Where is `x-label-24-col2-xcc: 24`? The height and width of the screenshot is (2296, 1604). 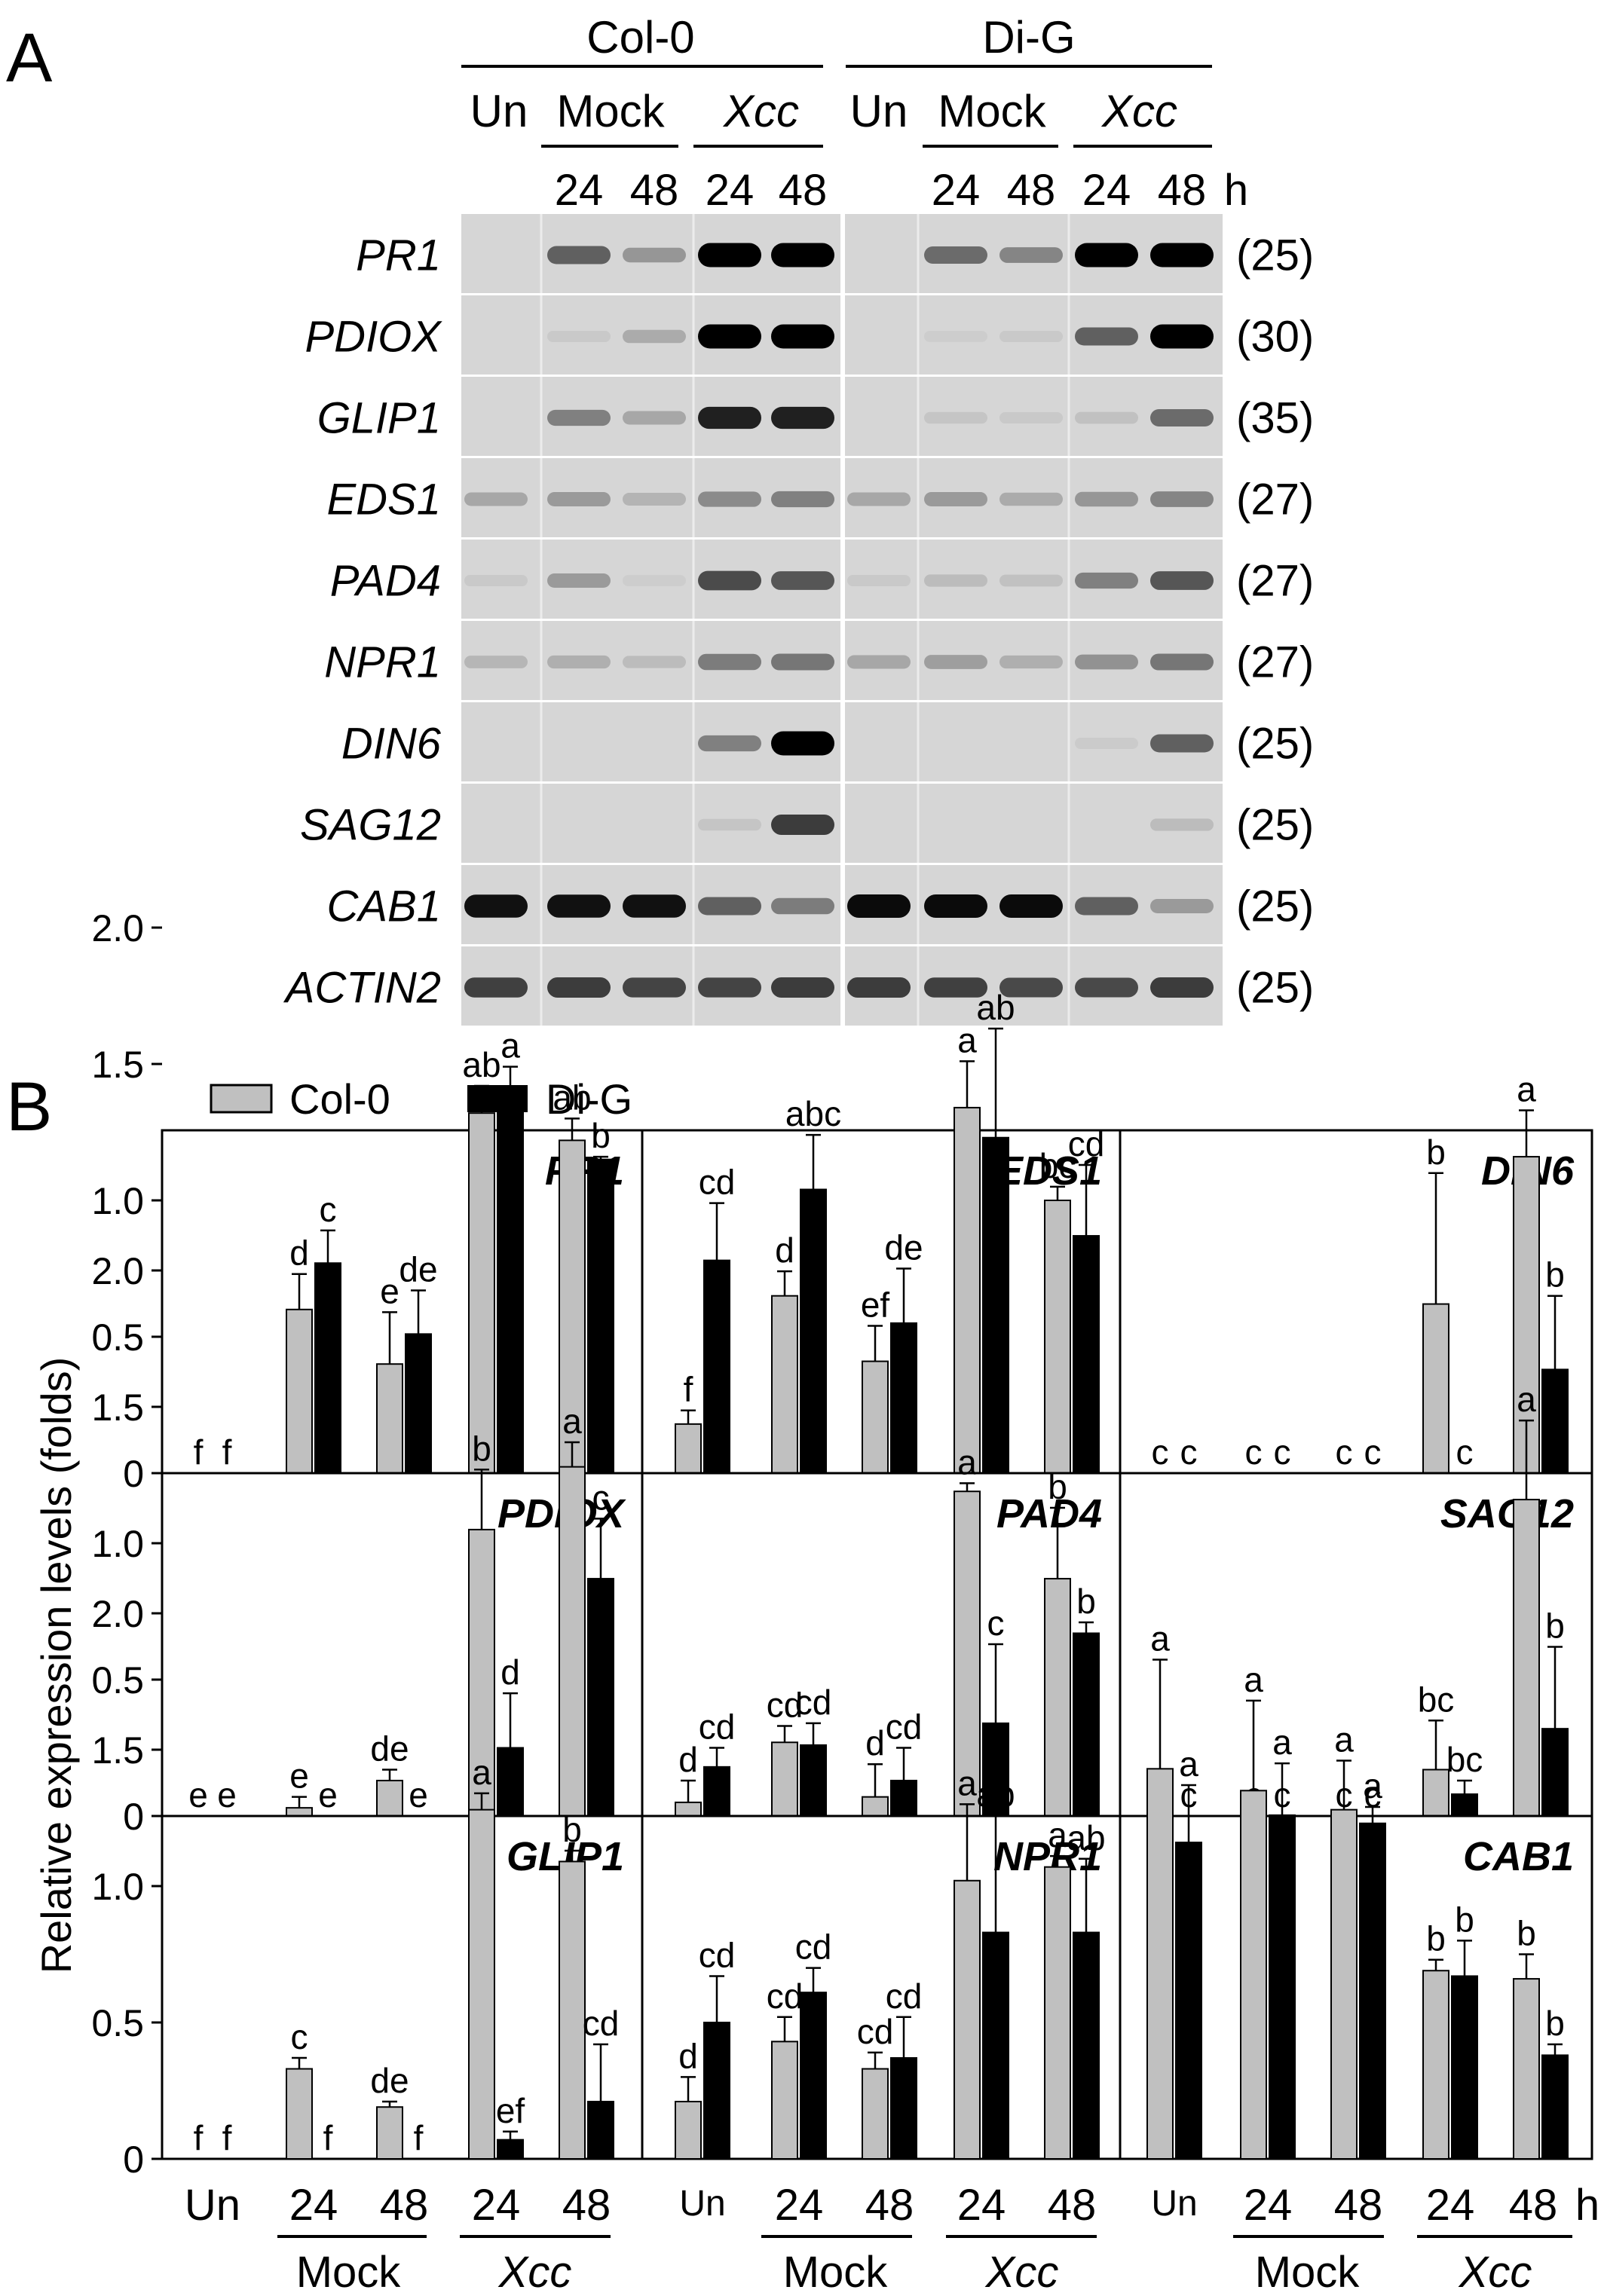
x-label-24-col2-xcc: 24 is located at coordinates (982, 2205).